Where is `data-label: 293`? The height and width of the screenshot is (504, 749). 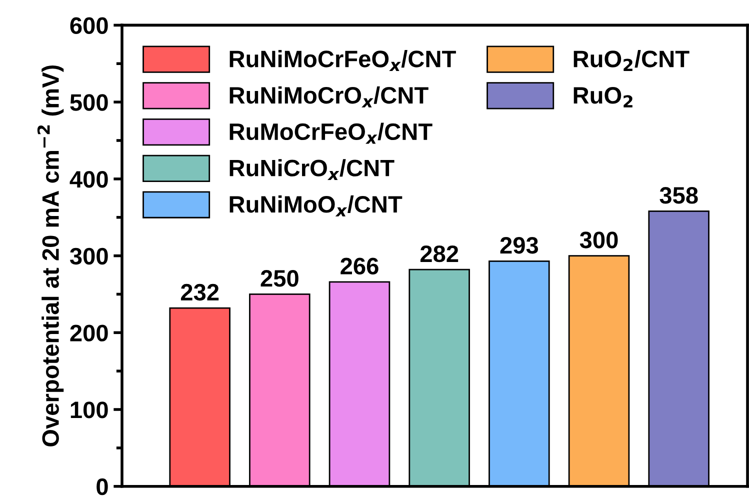 data-label: 293 is located at coordinates (519, 245).